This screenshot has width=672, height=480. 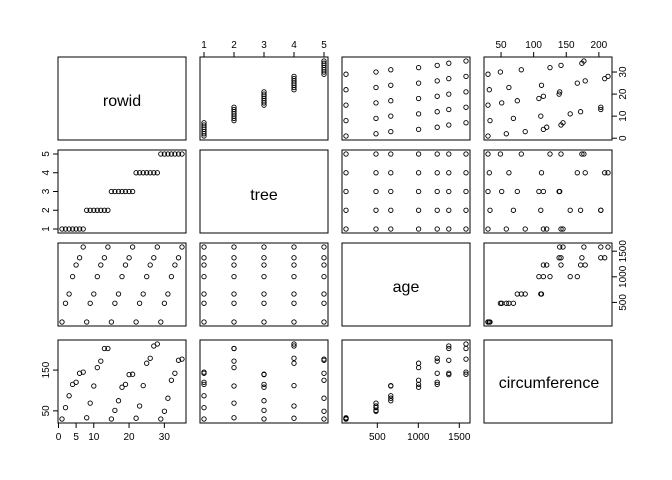 I want to click on panel-circumference-vs-circumference, so click(x=548, y=381).